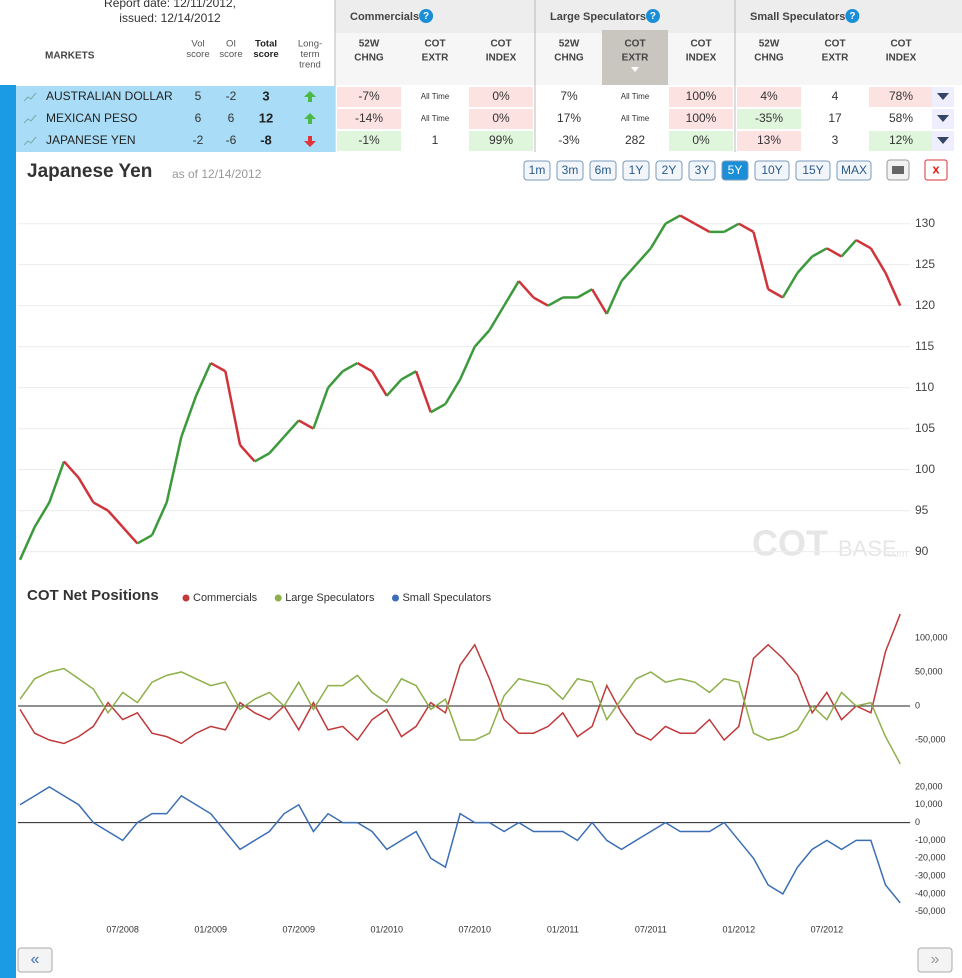 This screenshot has width=962, height=978. I want to click on range-label: 3m, so click(570, 170).